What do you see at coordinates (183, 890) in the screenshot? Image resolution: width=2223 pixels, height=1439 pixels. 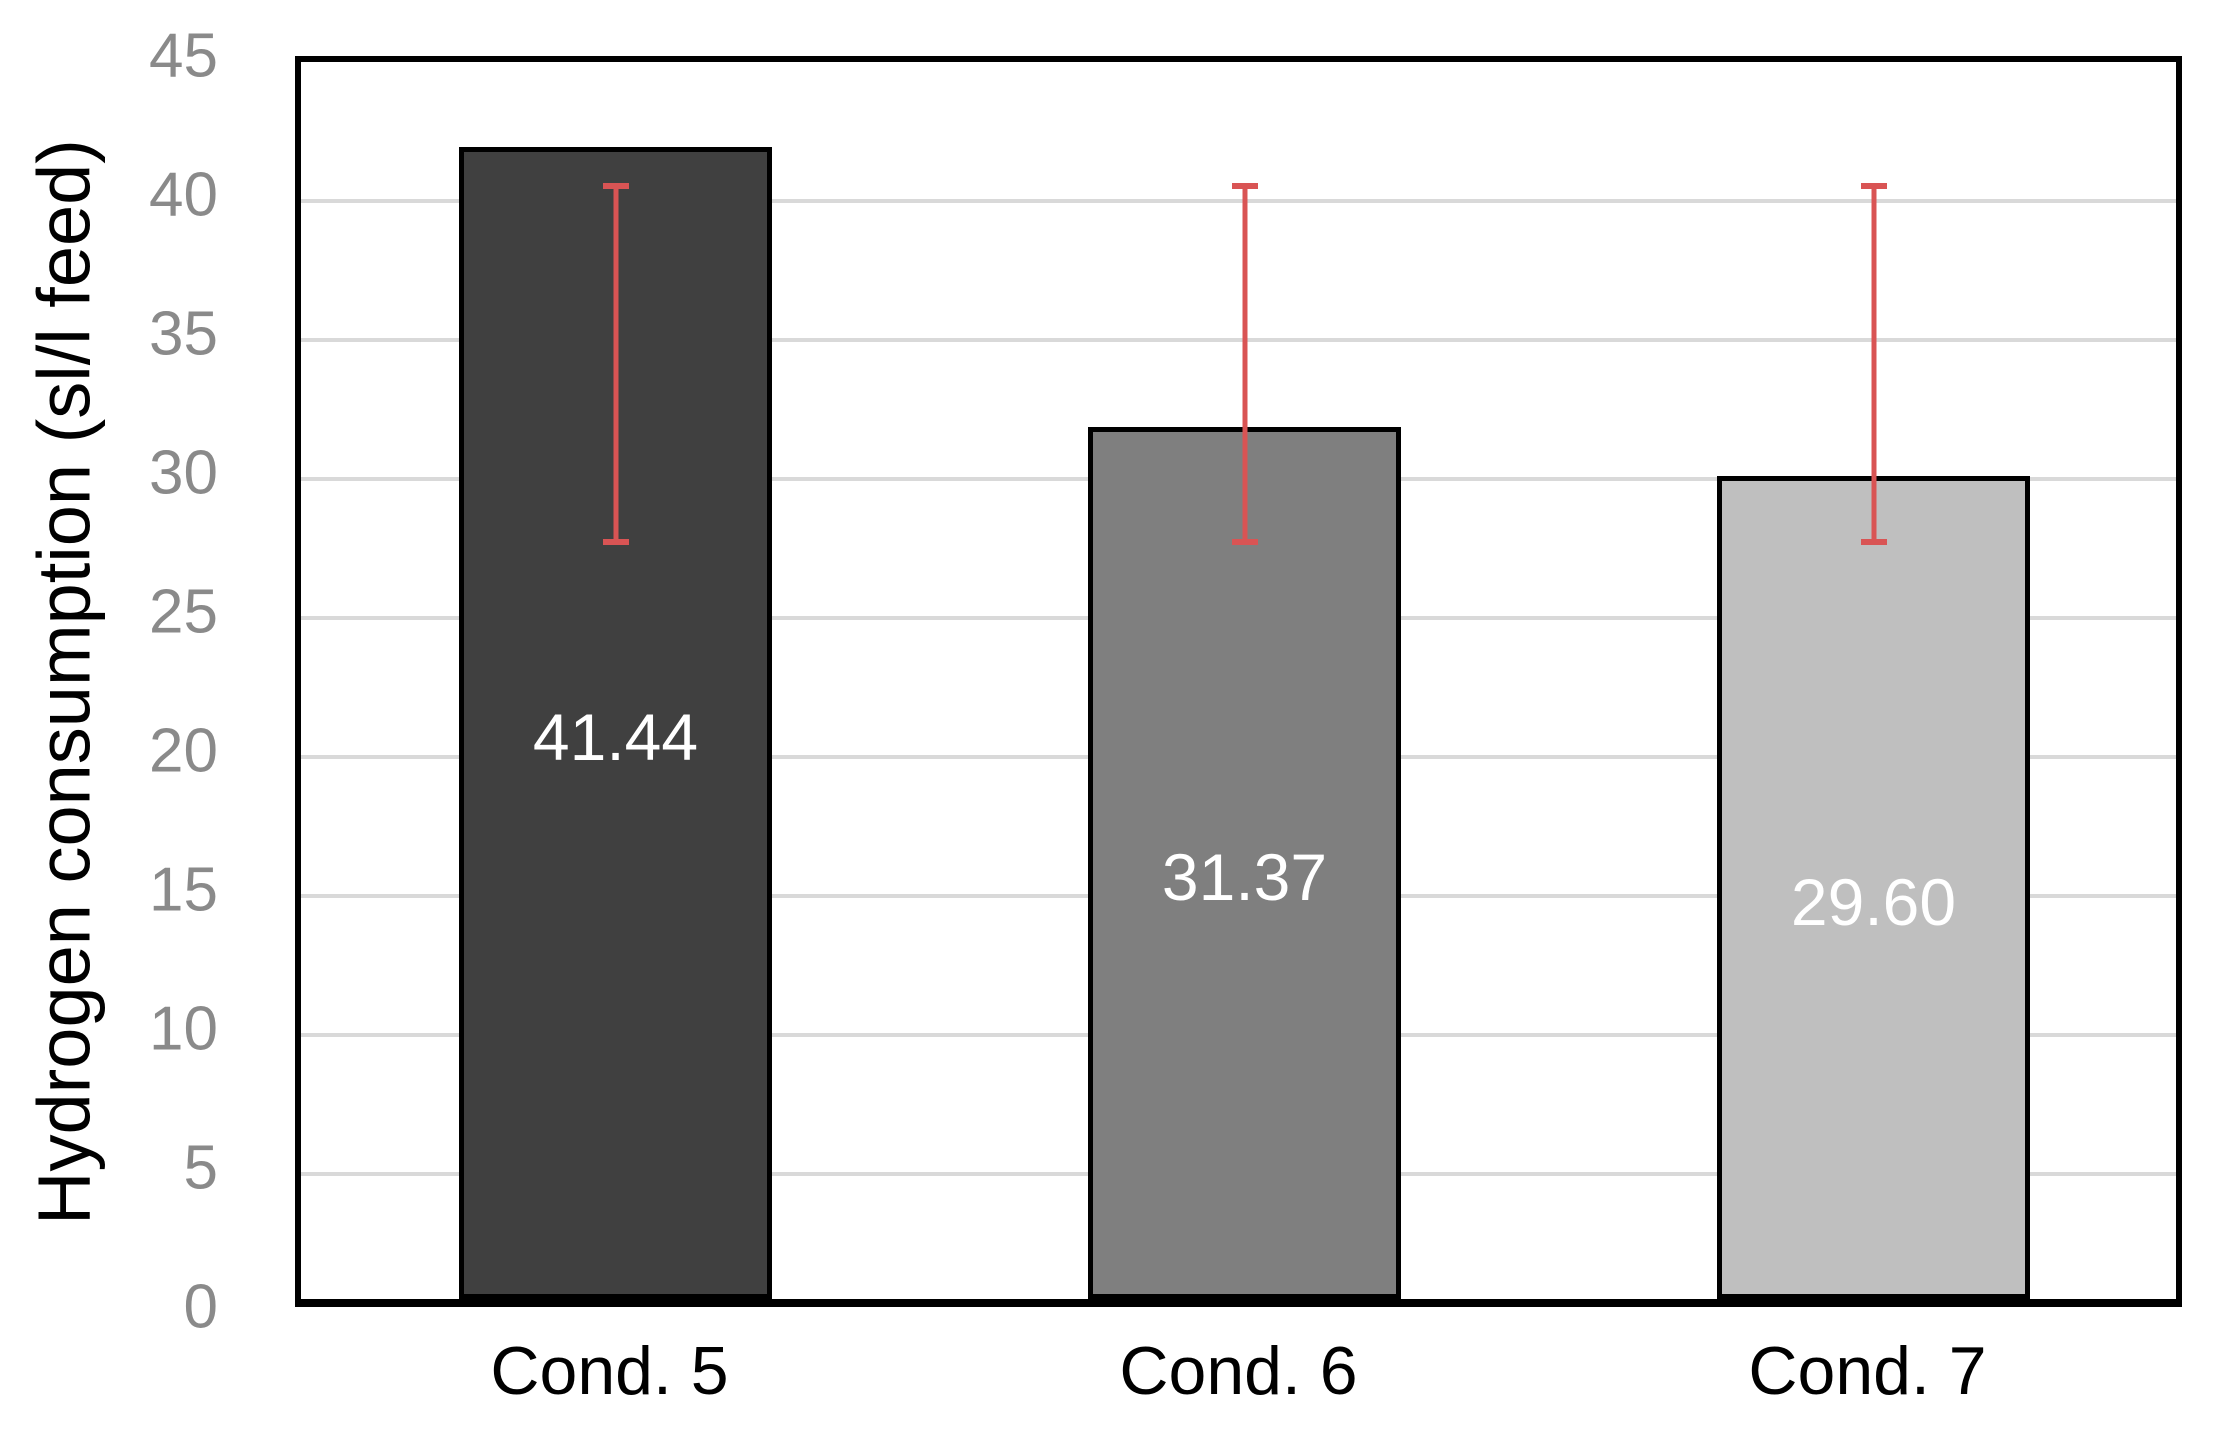 I see `y-tick-label: 15` at bounding box center [183, 890].